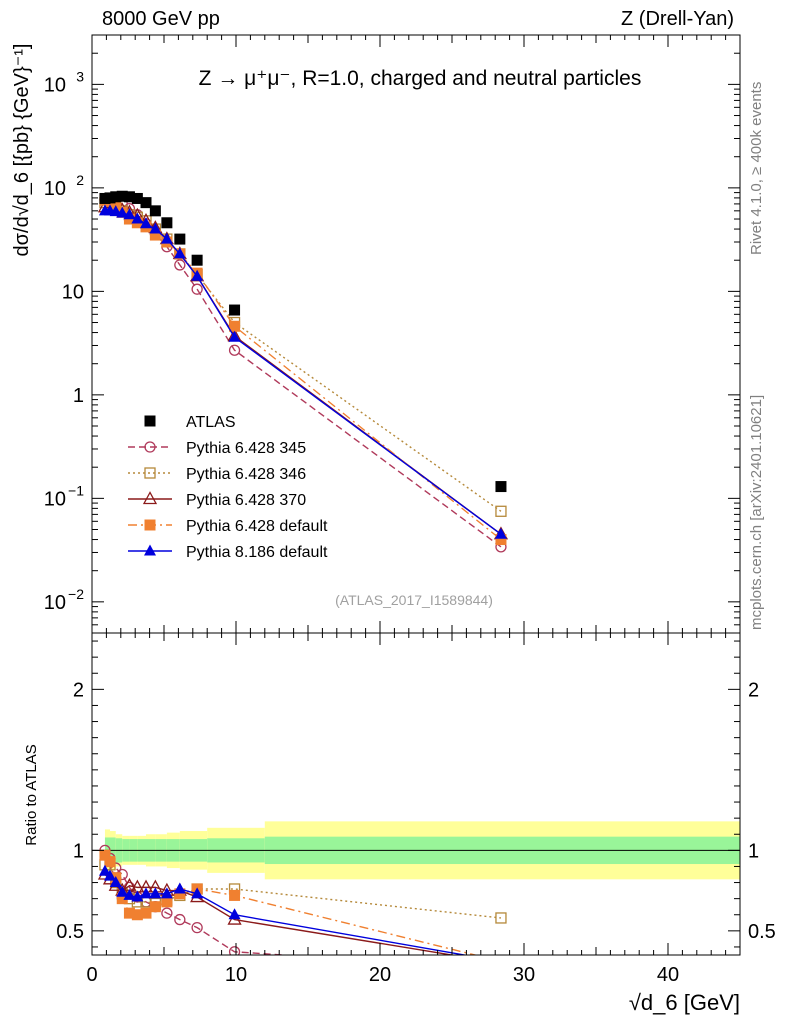 This screenshot has height=1024, width=786. What do you see at coordinates (756, 512) in the screenshot?
I see `mcplots-label: mcplots.cern.ch [arXiv:2401.10621]` at bounding box center [756, 512].